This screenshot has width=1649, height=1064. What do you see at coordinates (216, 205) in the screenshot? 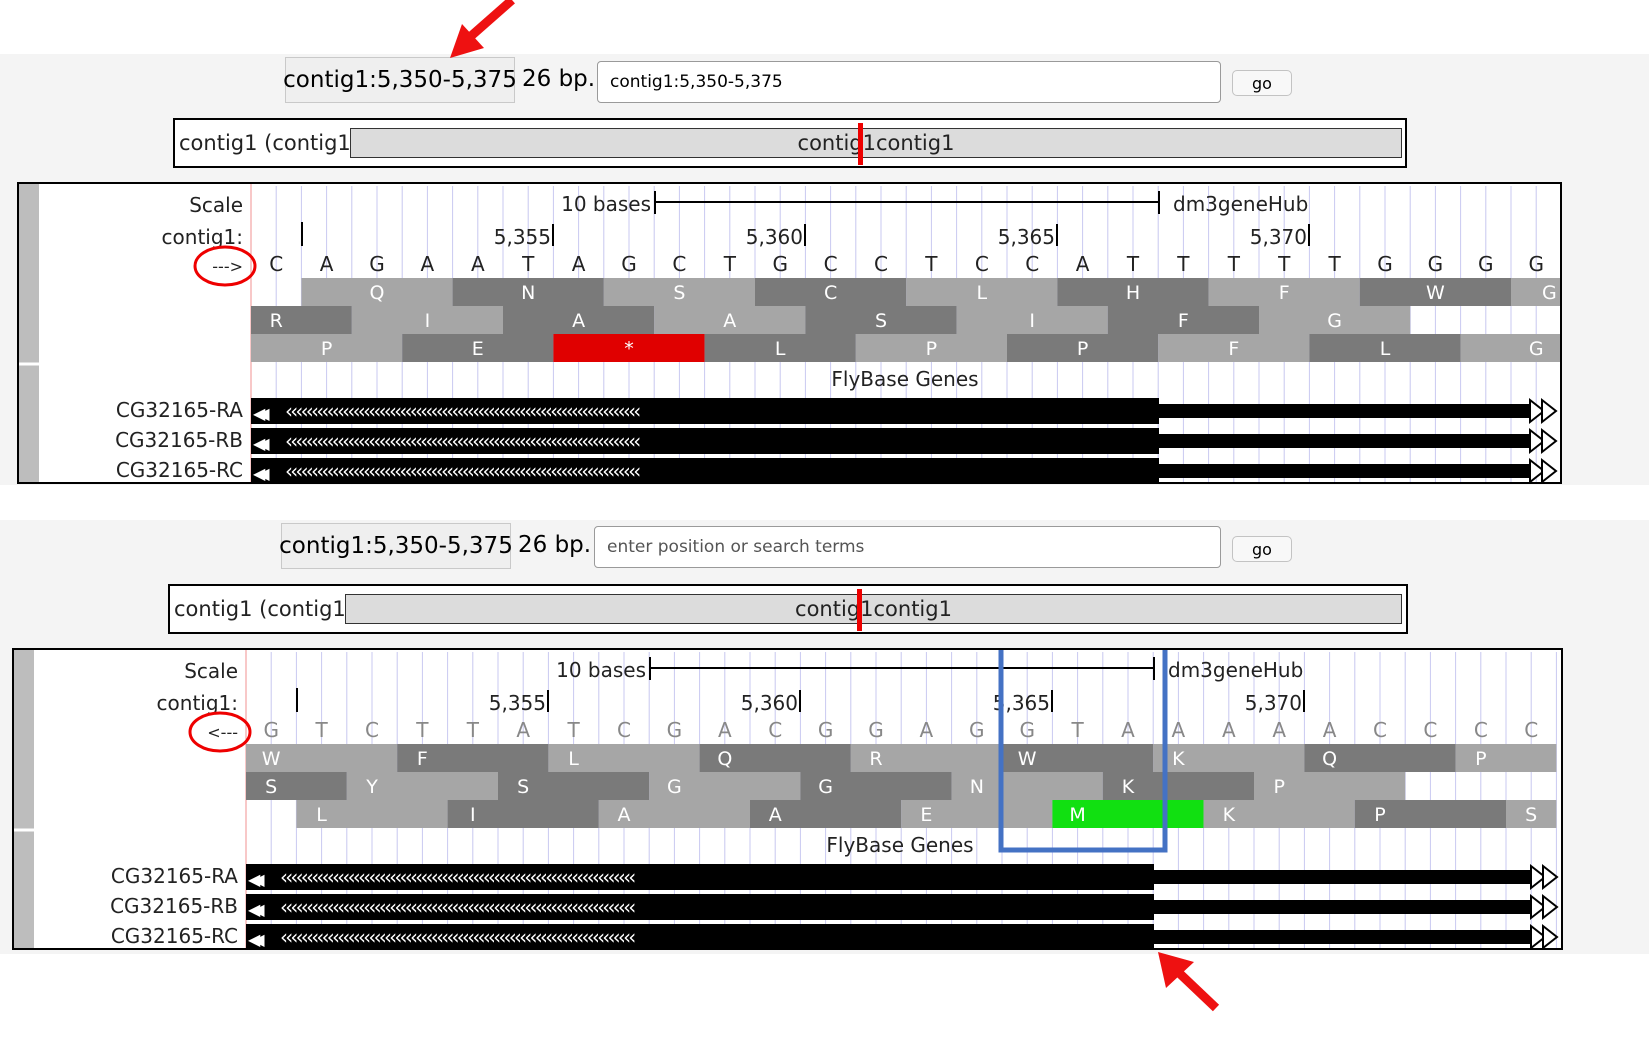
I see `scale-label: Scale` at bounding box center [216, 205].